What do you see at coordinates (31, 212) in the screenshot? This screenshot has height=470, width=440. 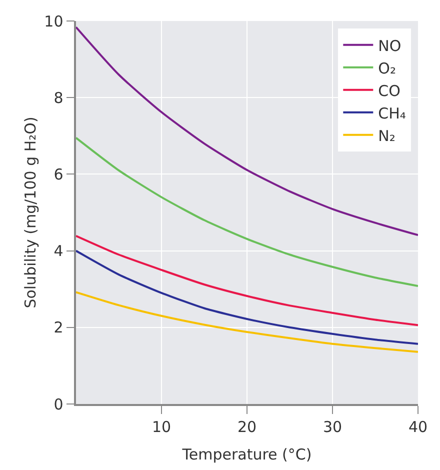 I see `y-axis-title: Solubility (mg/100 g H₂O)` at bounding box center [31, 212].